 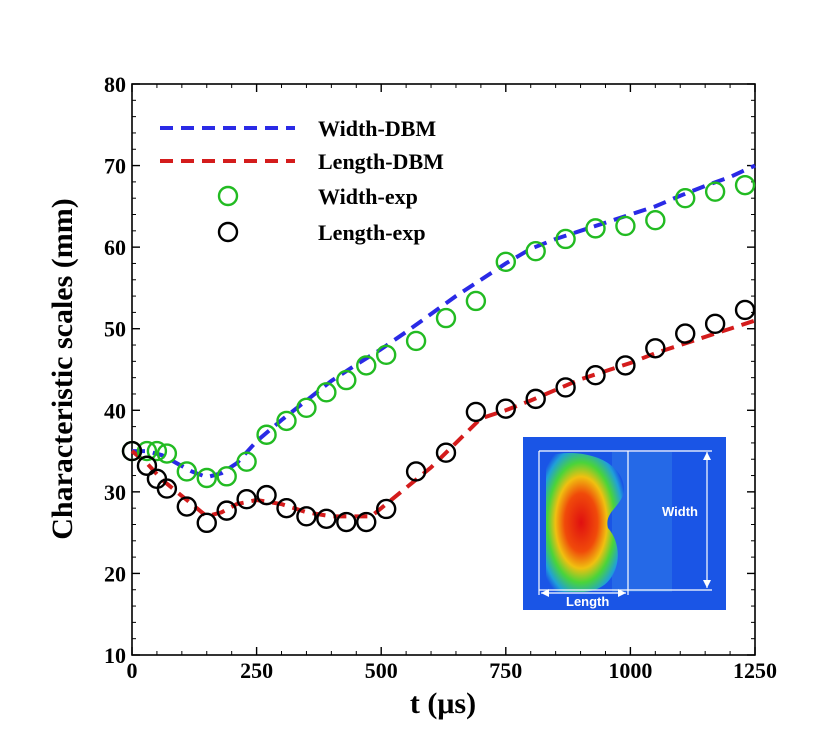 I want to click on y-tick-label: 40, so click(x=115, y=410).